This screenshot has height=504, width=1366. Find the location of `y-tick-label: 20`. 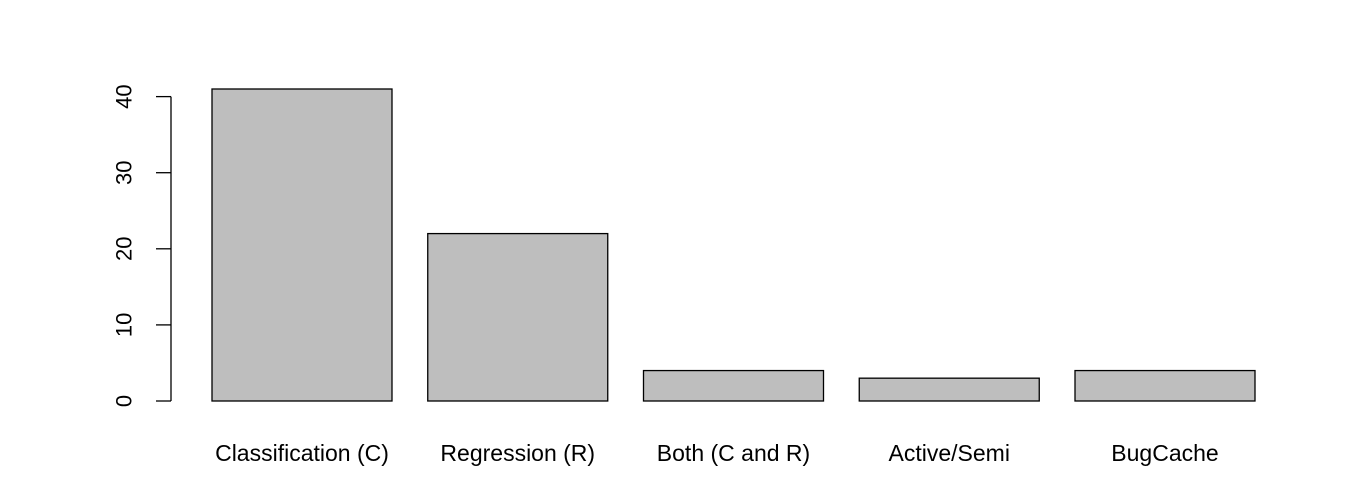

y-tick-label: 20 is located at coordinates (124, 249).